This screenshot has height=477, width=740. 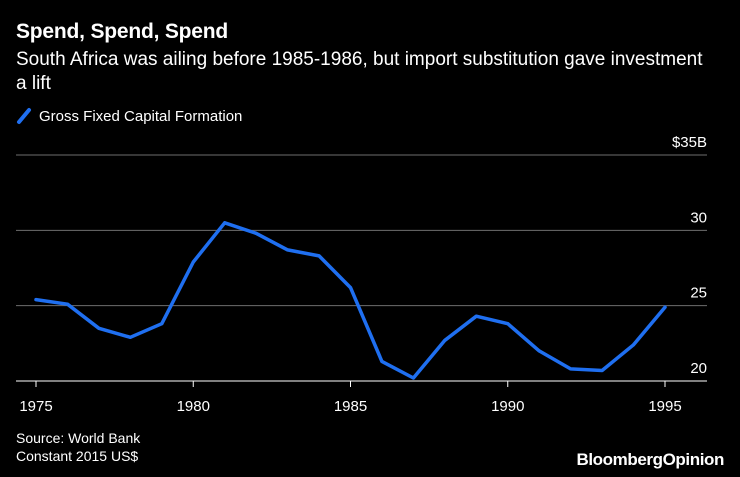 I want to click on data-point-1982, so click(x=256, y=233).